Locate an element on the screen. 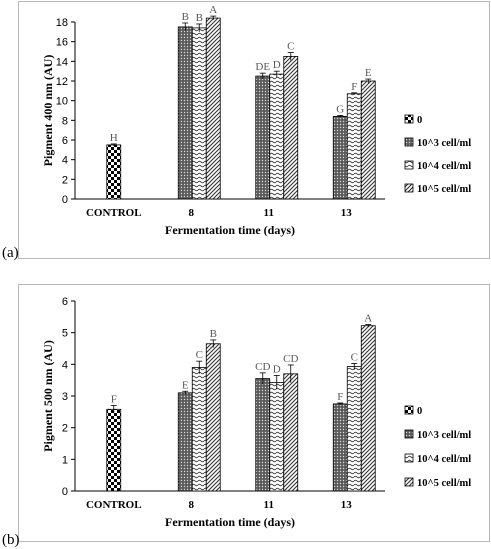  y-axis-title: Pigment 500 nm (AU) is located at coordinates (48, 396).